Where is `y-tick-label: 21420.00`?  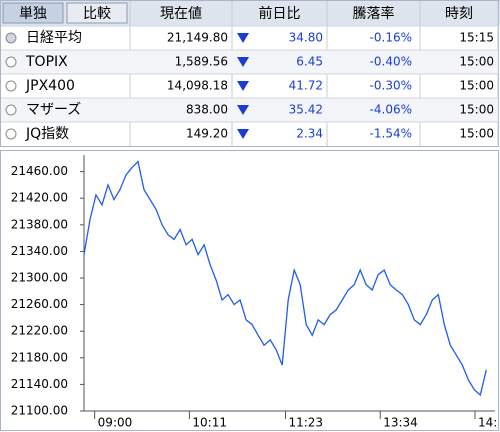 y-tick-label: 21420.00 is located at coordinates (39, 198).